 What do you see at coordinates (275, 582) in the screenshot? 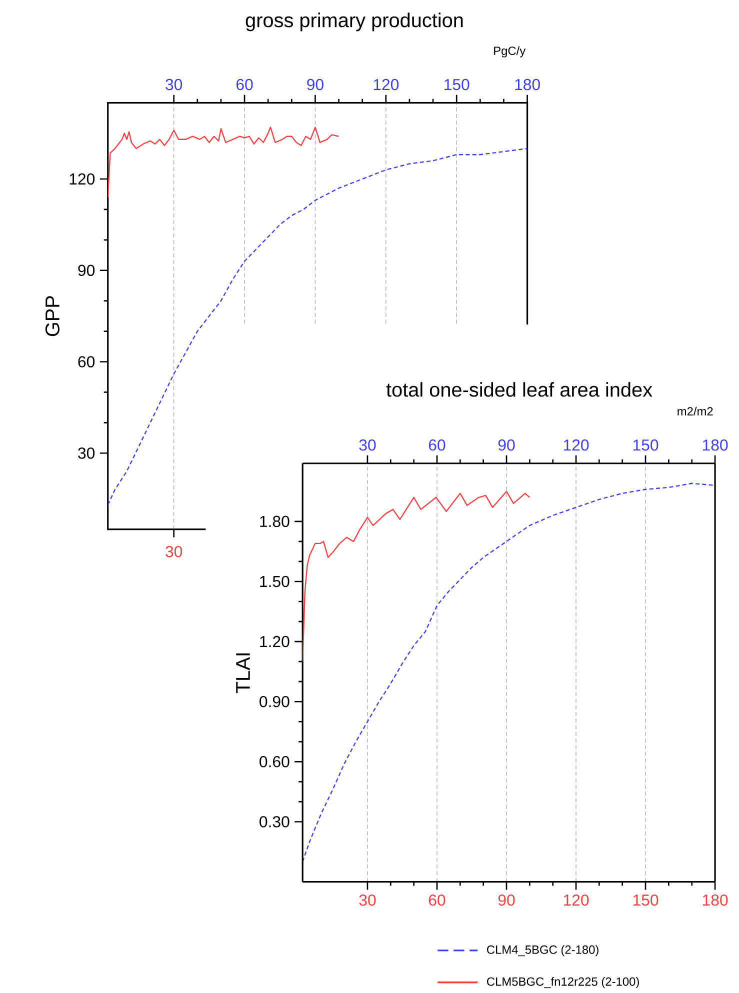
I see `y-tick-label: 1.50` at bounding box center [275, 582].